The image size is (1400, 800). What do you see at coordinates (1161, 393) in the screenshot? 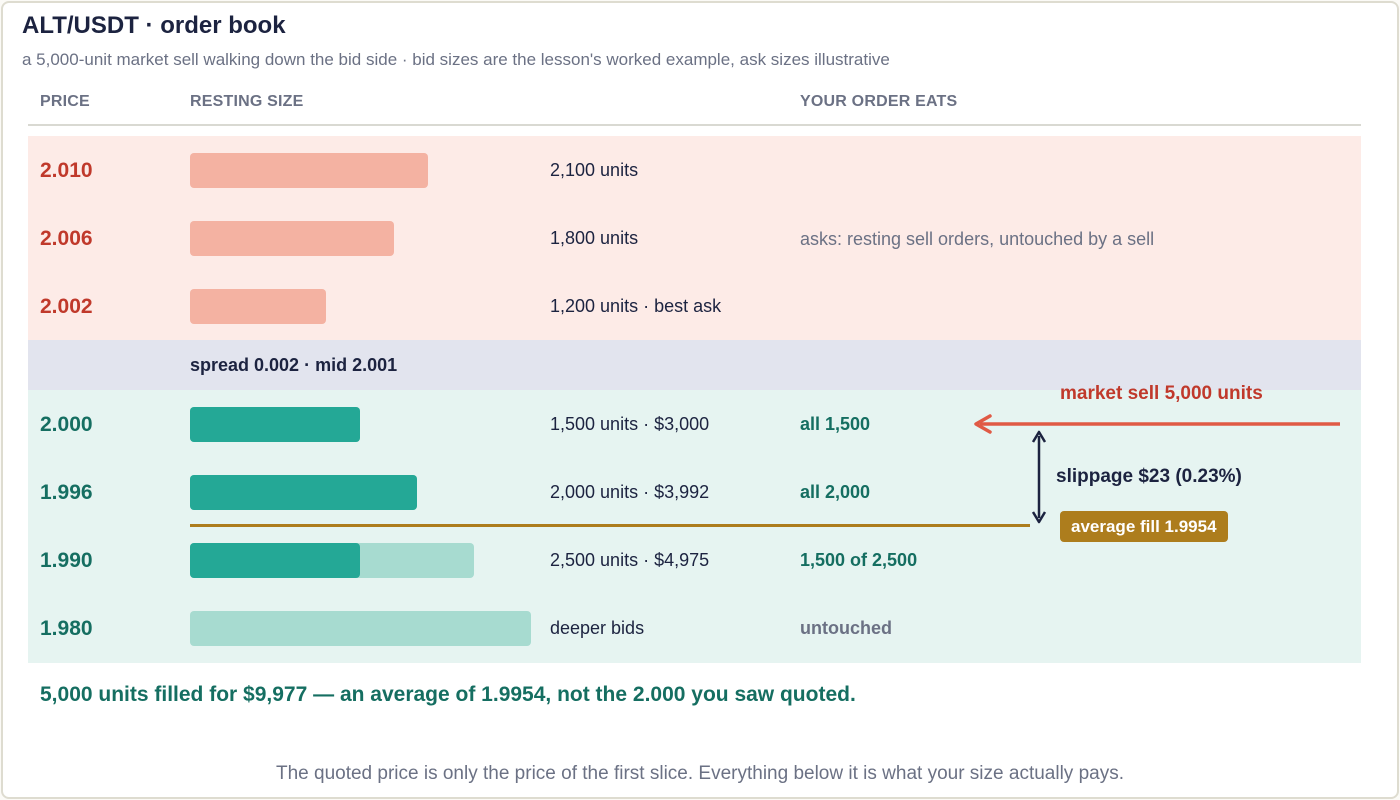
I see `market-sell-label: market sell 5,000 units` at bounding box center [1161, 393].